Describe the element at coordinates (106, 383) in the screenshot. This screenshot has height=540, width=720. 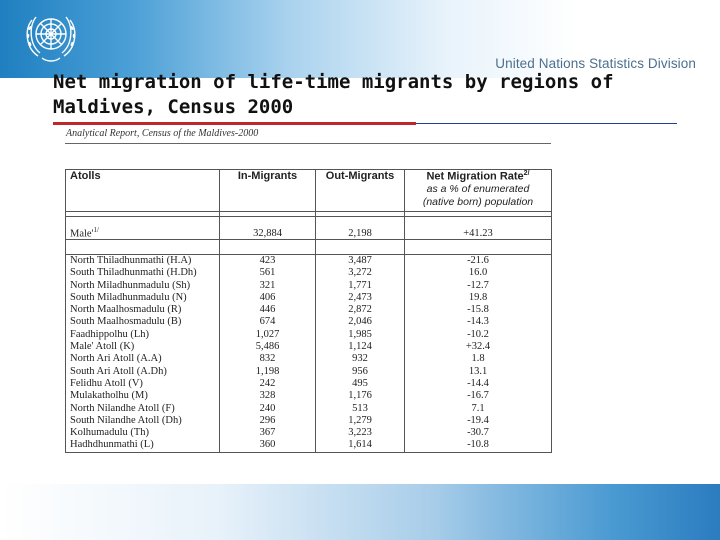
I see `atoll-name: Felidhu Atoll (V)` at that location.